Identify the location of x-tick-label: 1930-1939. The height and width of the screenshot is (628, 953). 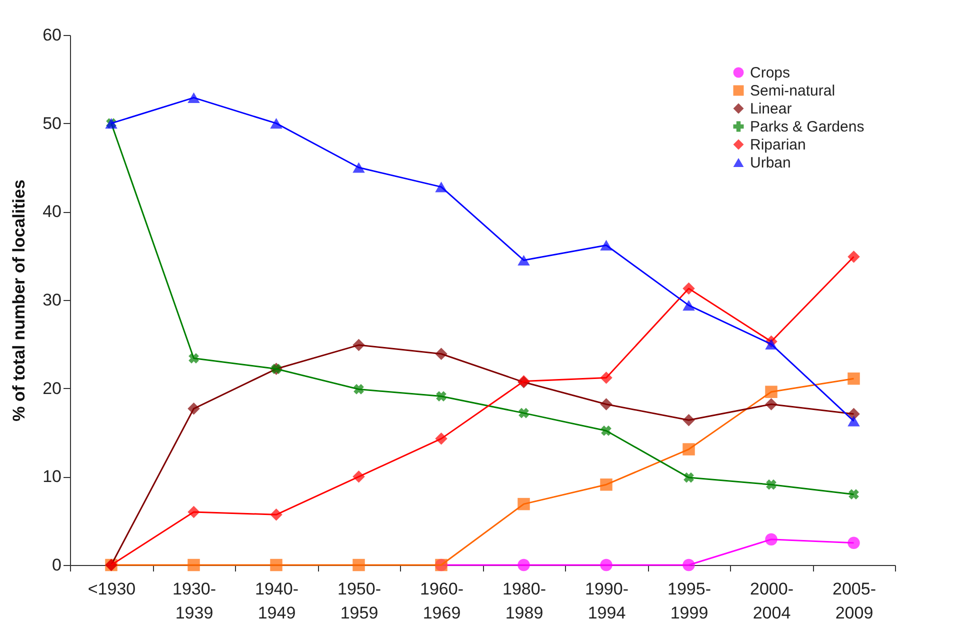
(194, 601).